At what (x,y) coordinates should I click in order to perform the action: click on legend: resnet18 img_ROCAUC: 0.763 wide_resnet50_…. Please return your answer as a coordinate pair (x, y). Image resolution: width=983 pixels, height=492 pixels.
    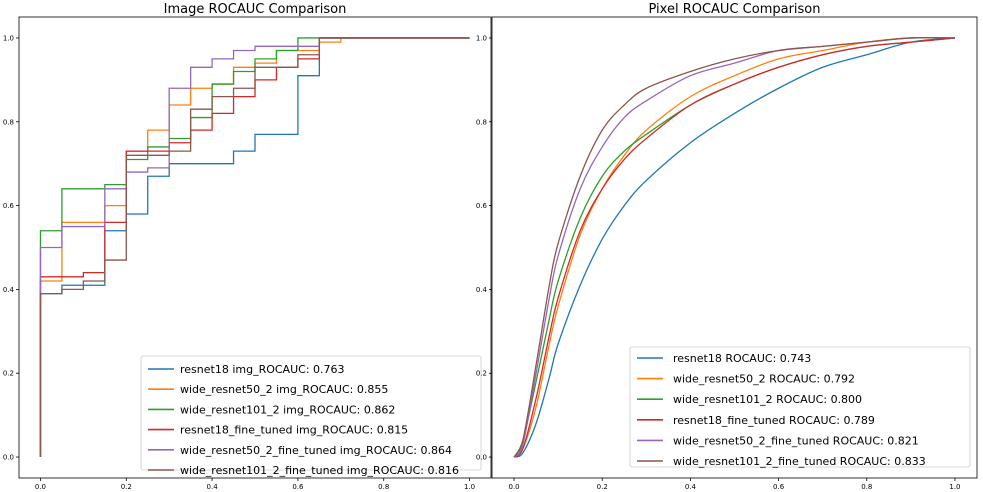
    Looking at the image, I should click on (311, 416).